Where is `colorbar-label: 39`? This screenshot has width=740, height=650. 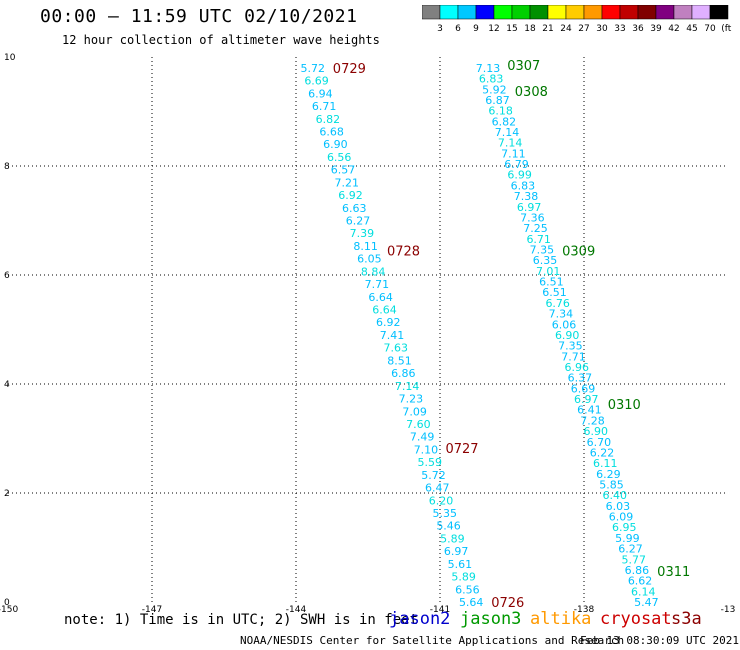 colorbar-label: 39 is located at coordinates (656, 29).